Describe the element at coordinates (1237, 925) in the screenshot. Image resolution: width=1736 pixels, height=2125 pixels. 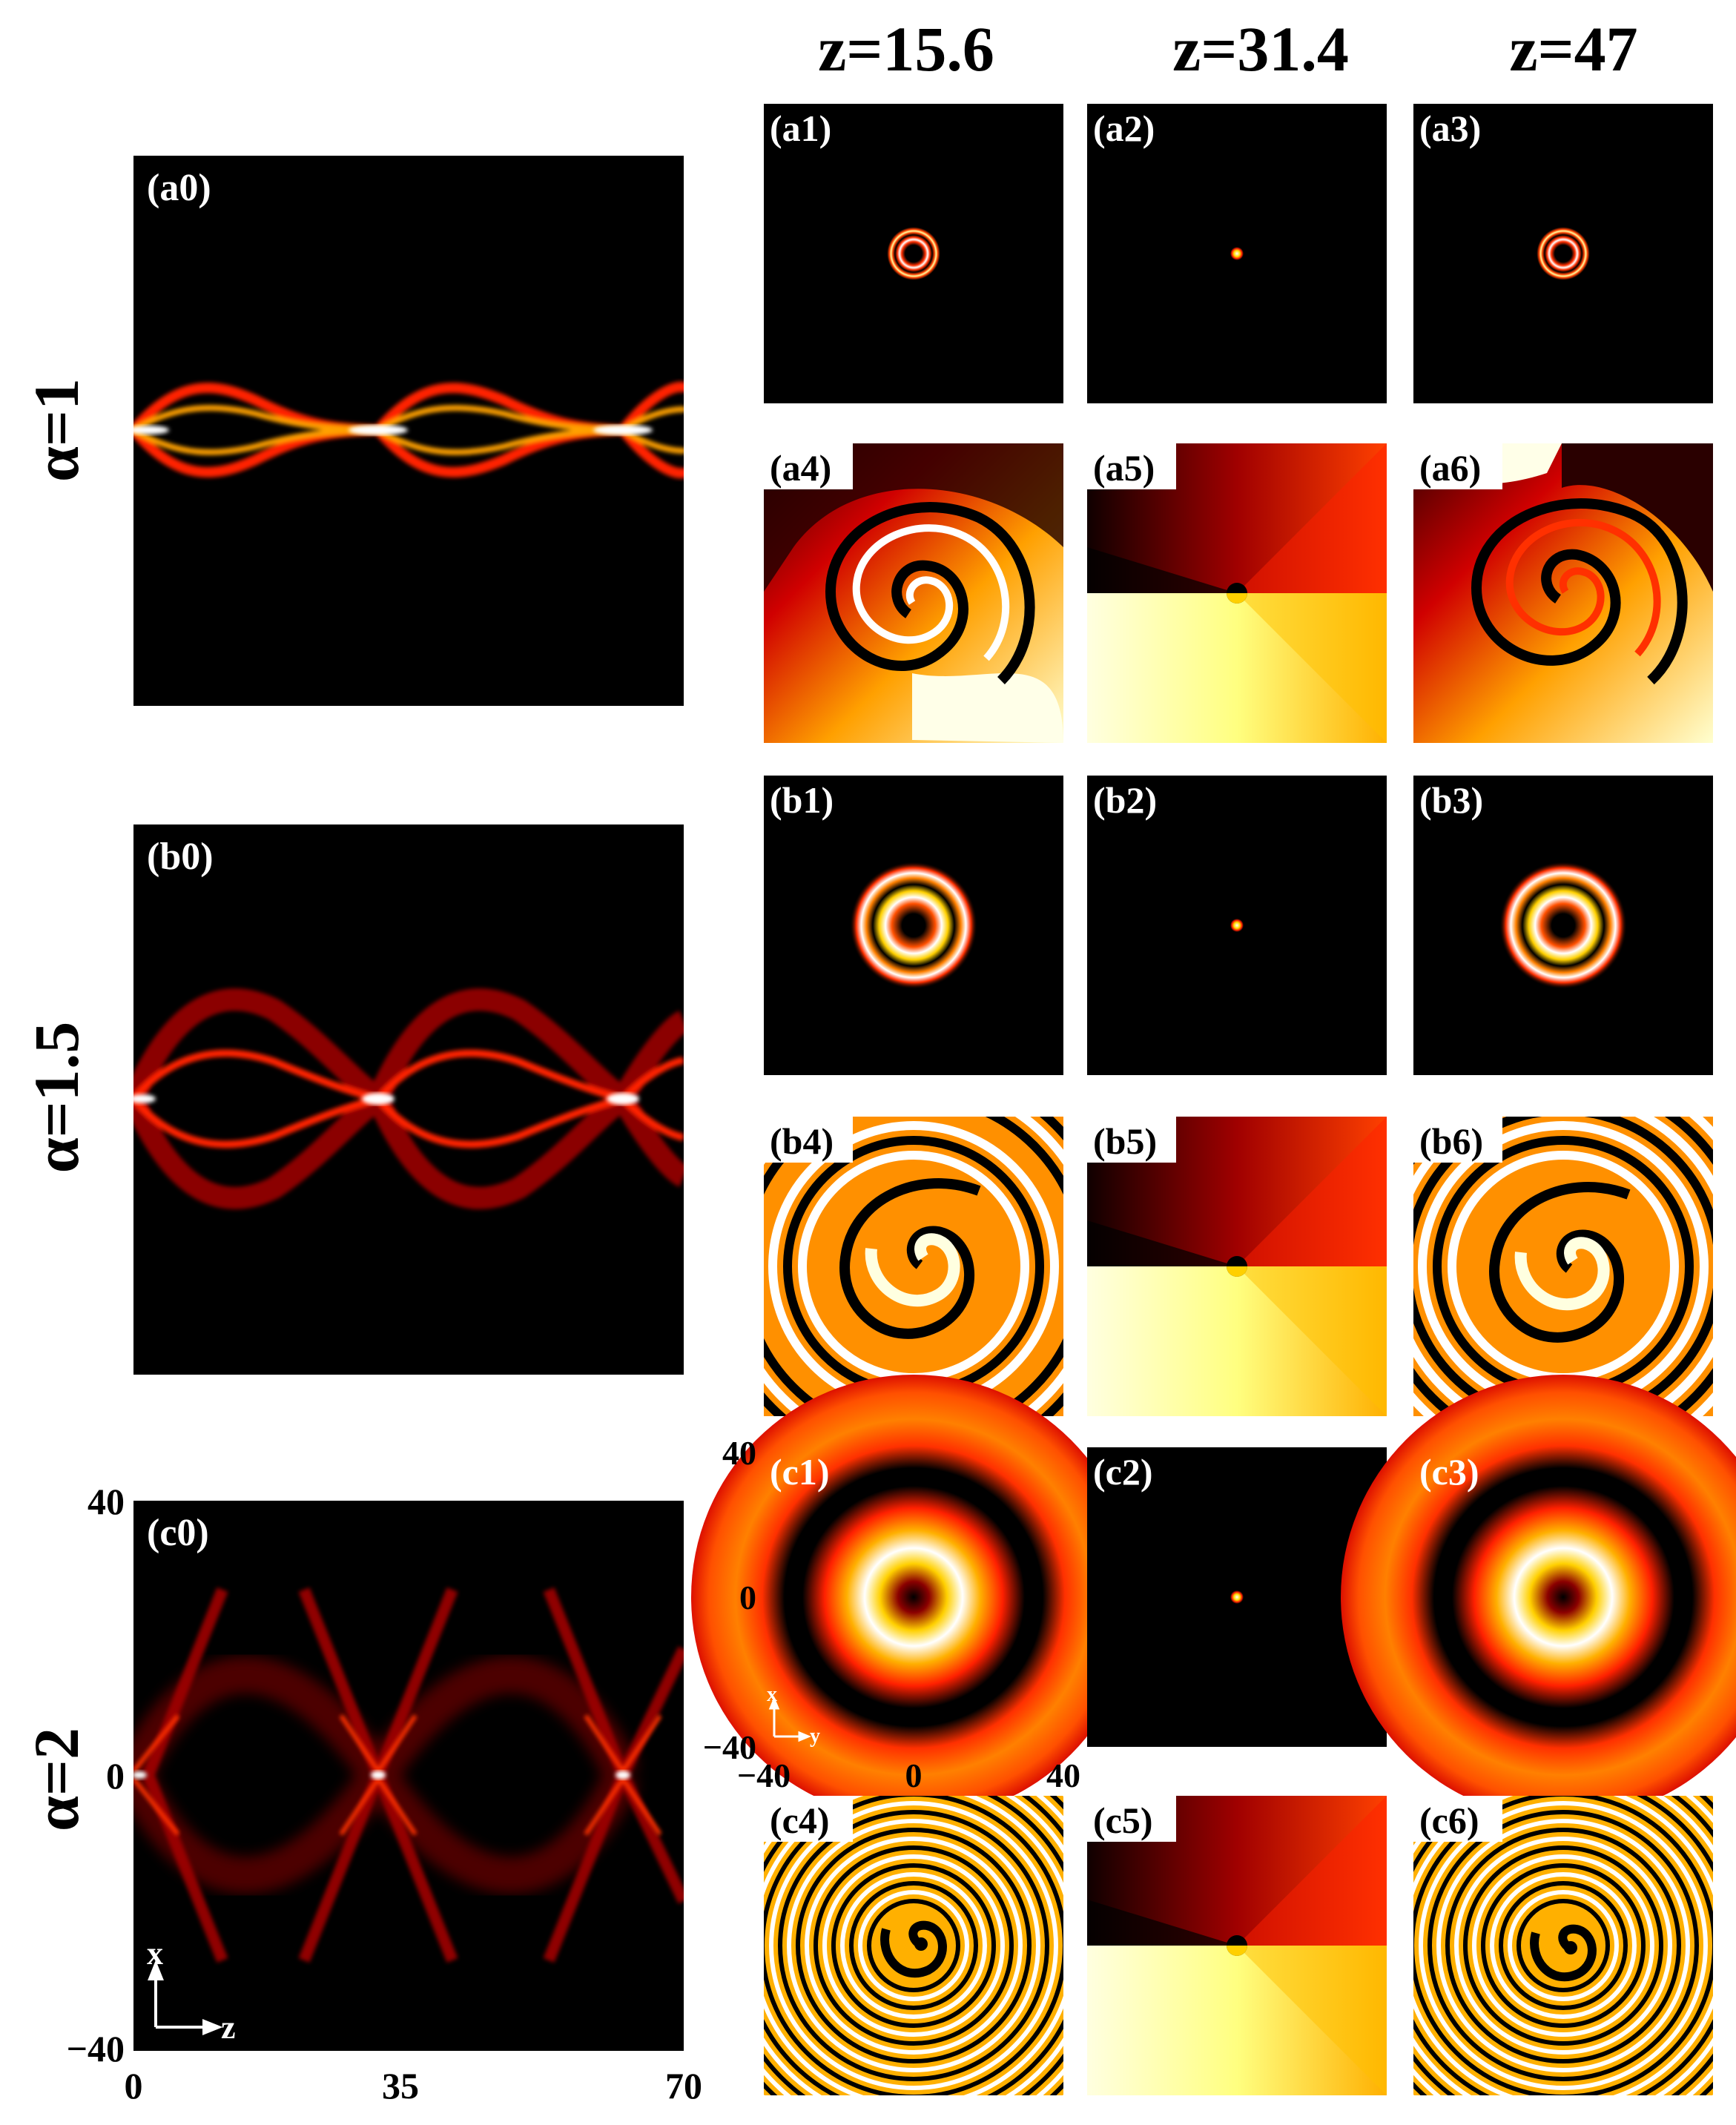
I see `intensity-panel-b2: (b2)` at that location.